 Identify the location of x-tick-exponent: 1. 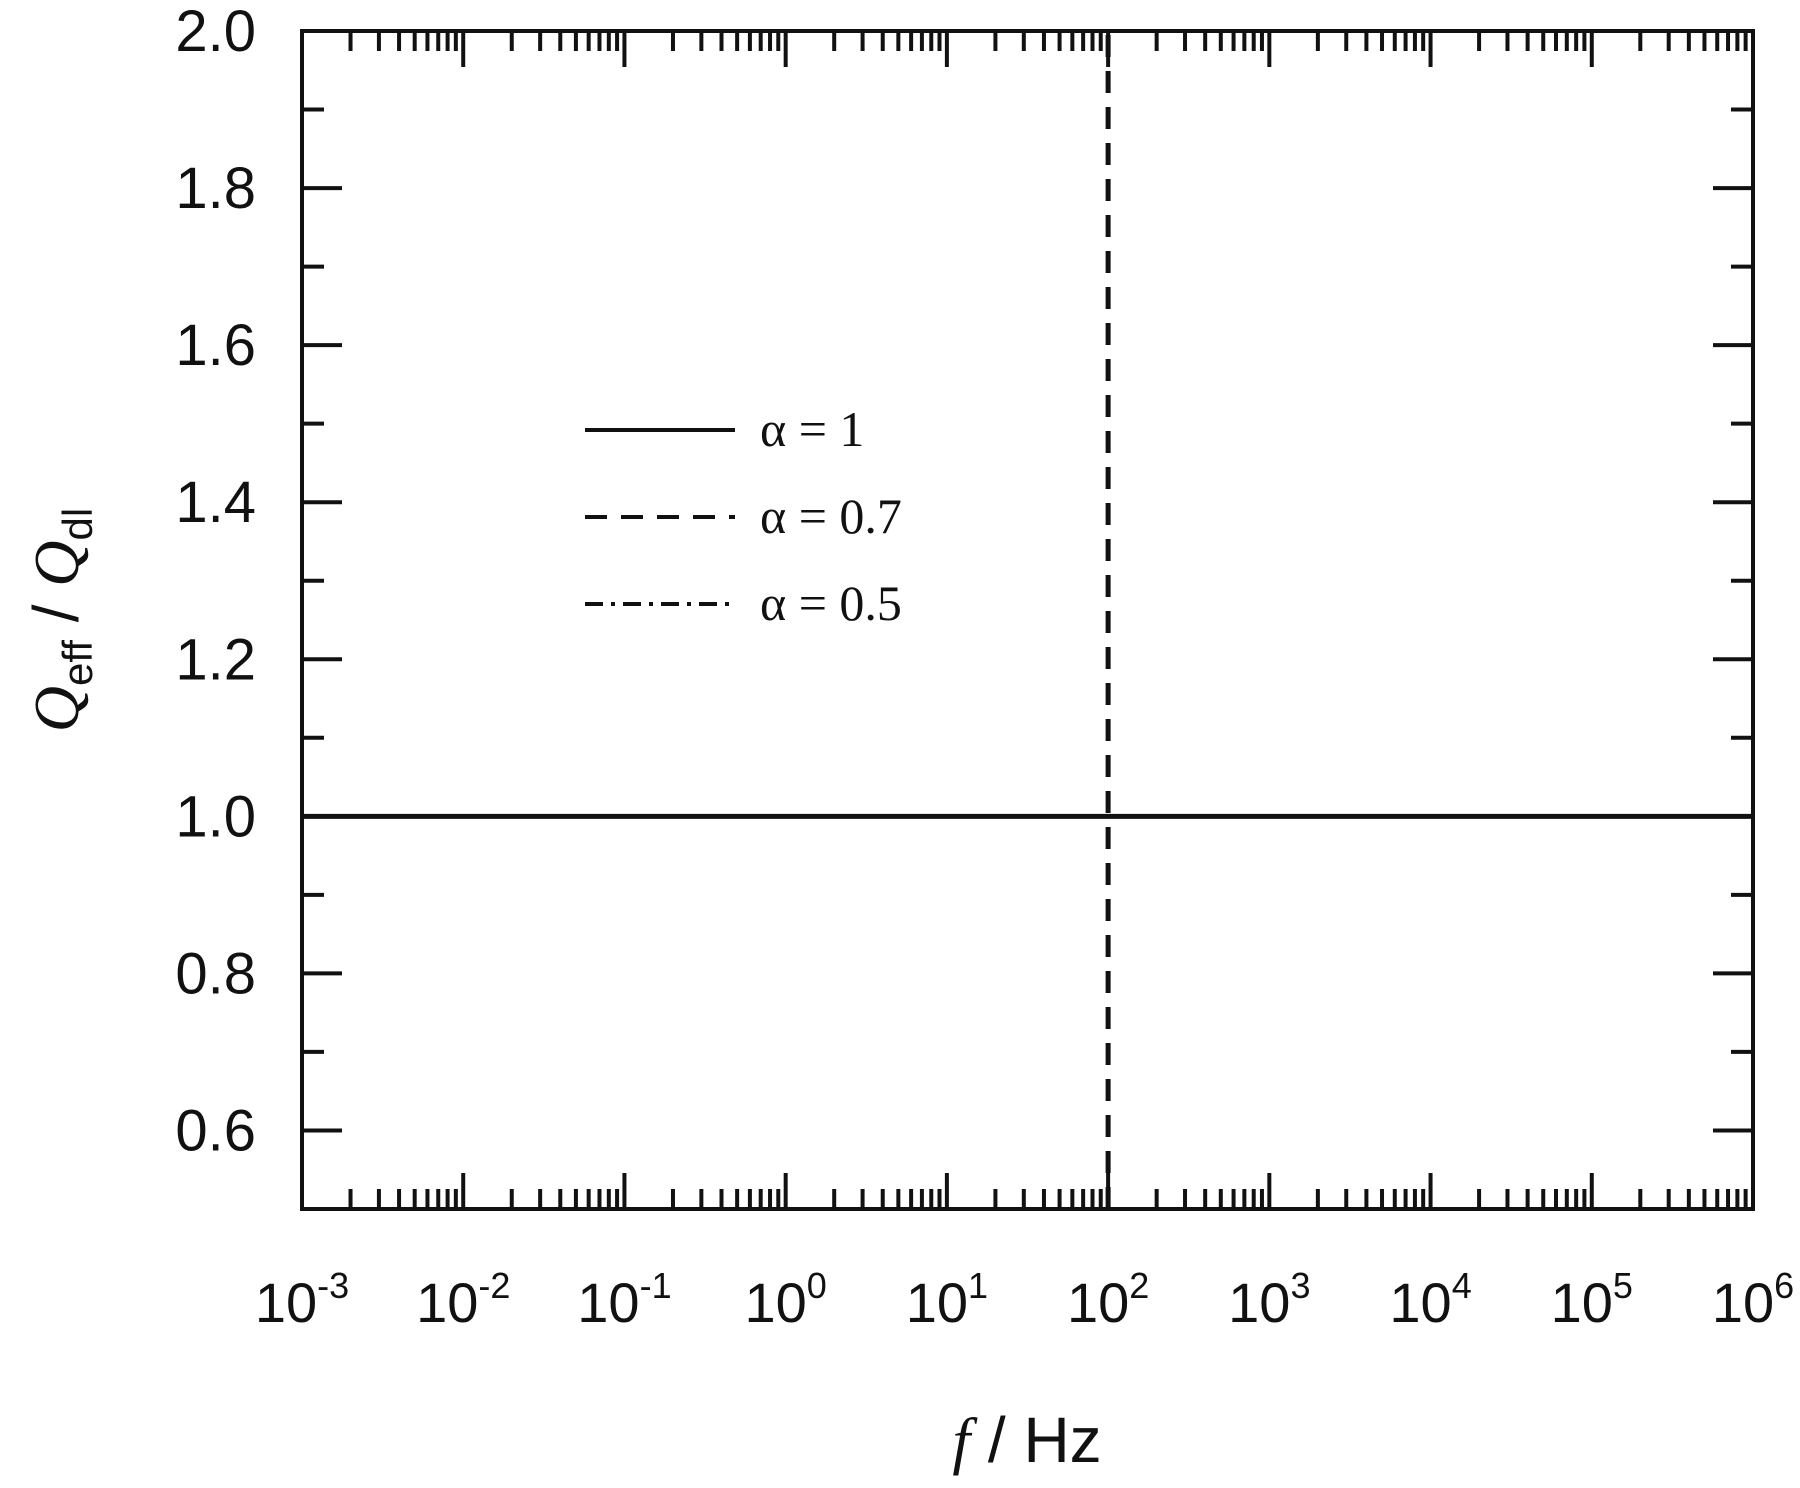
(978, 1285).